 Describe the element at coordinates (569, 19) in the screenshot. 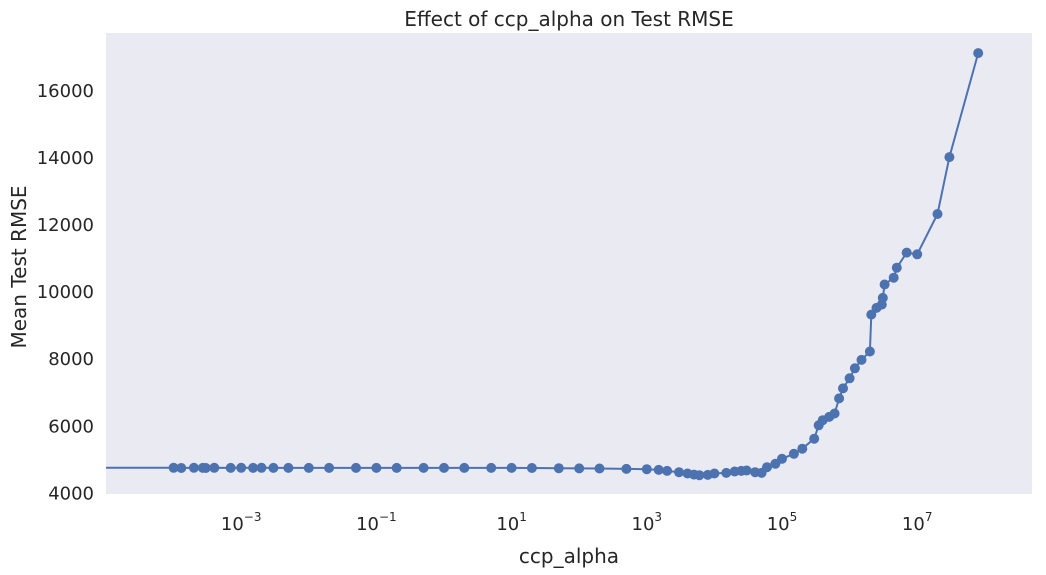

I see `chart-title: Effect of ccp_alpha on Test RMSE` at that location.